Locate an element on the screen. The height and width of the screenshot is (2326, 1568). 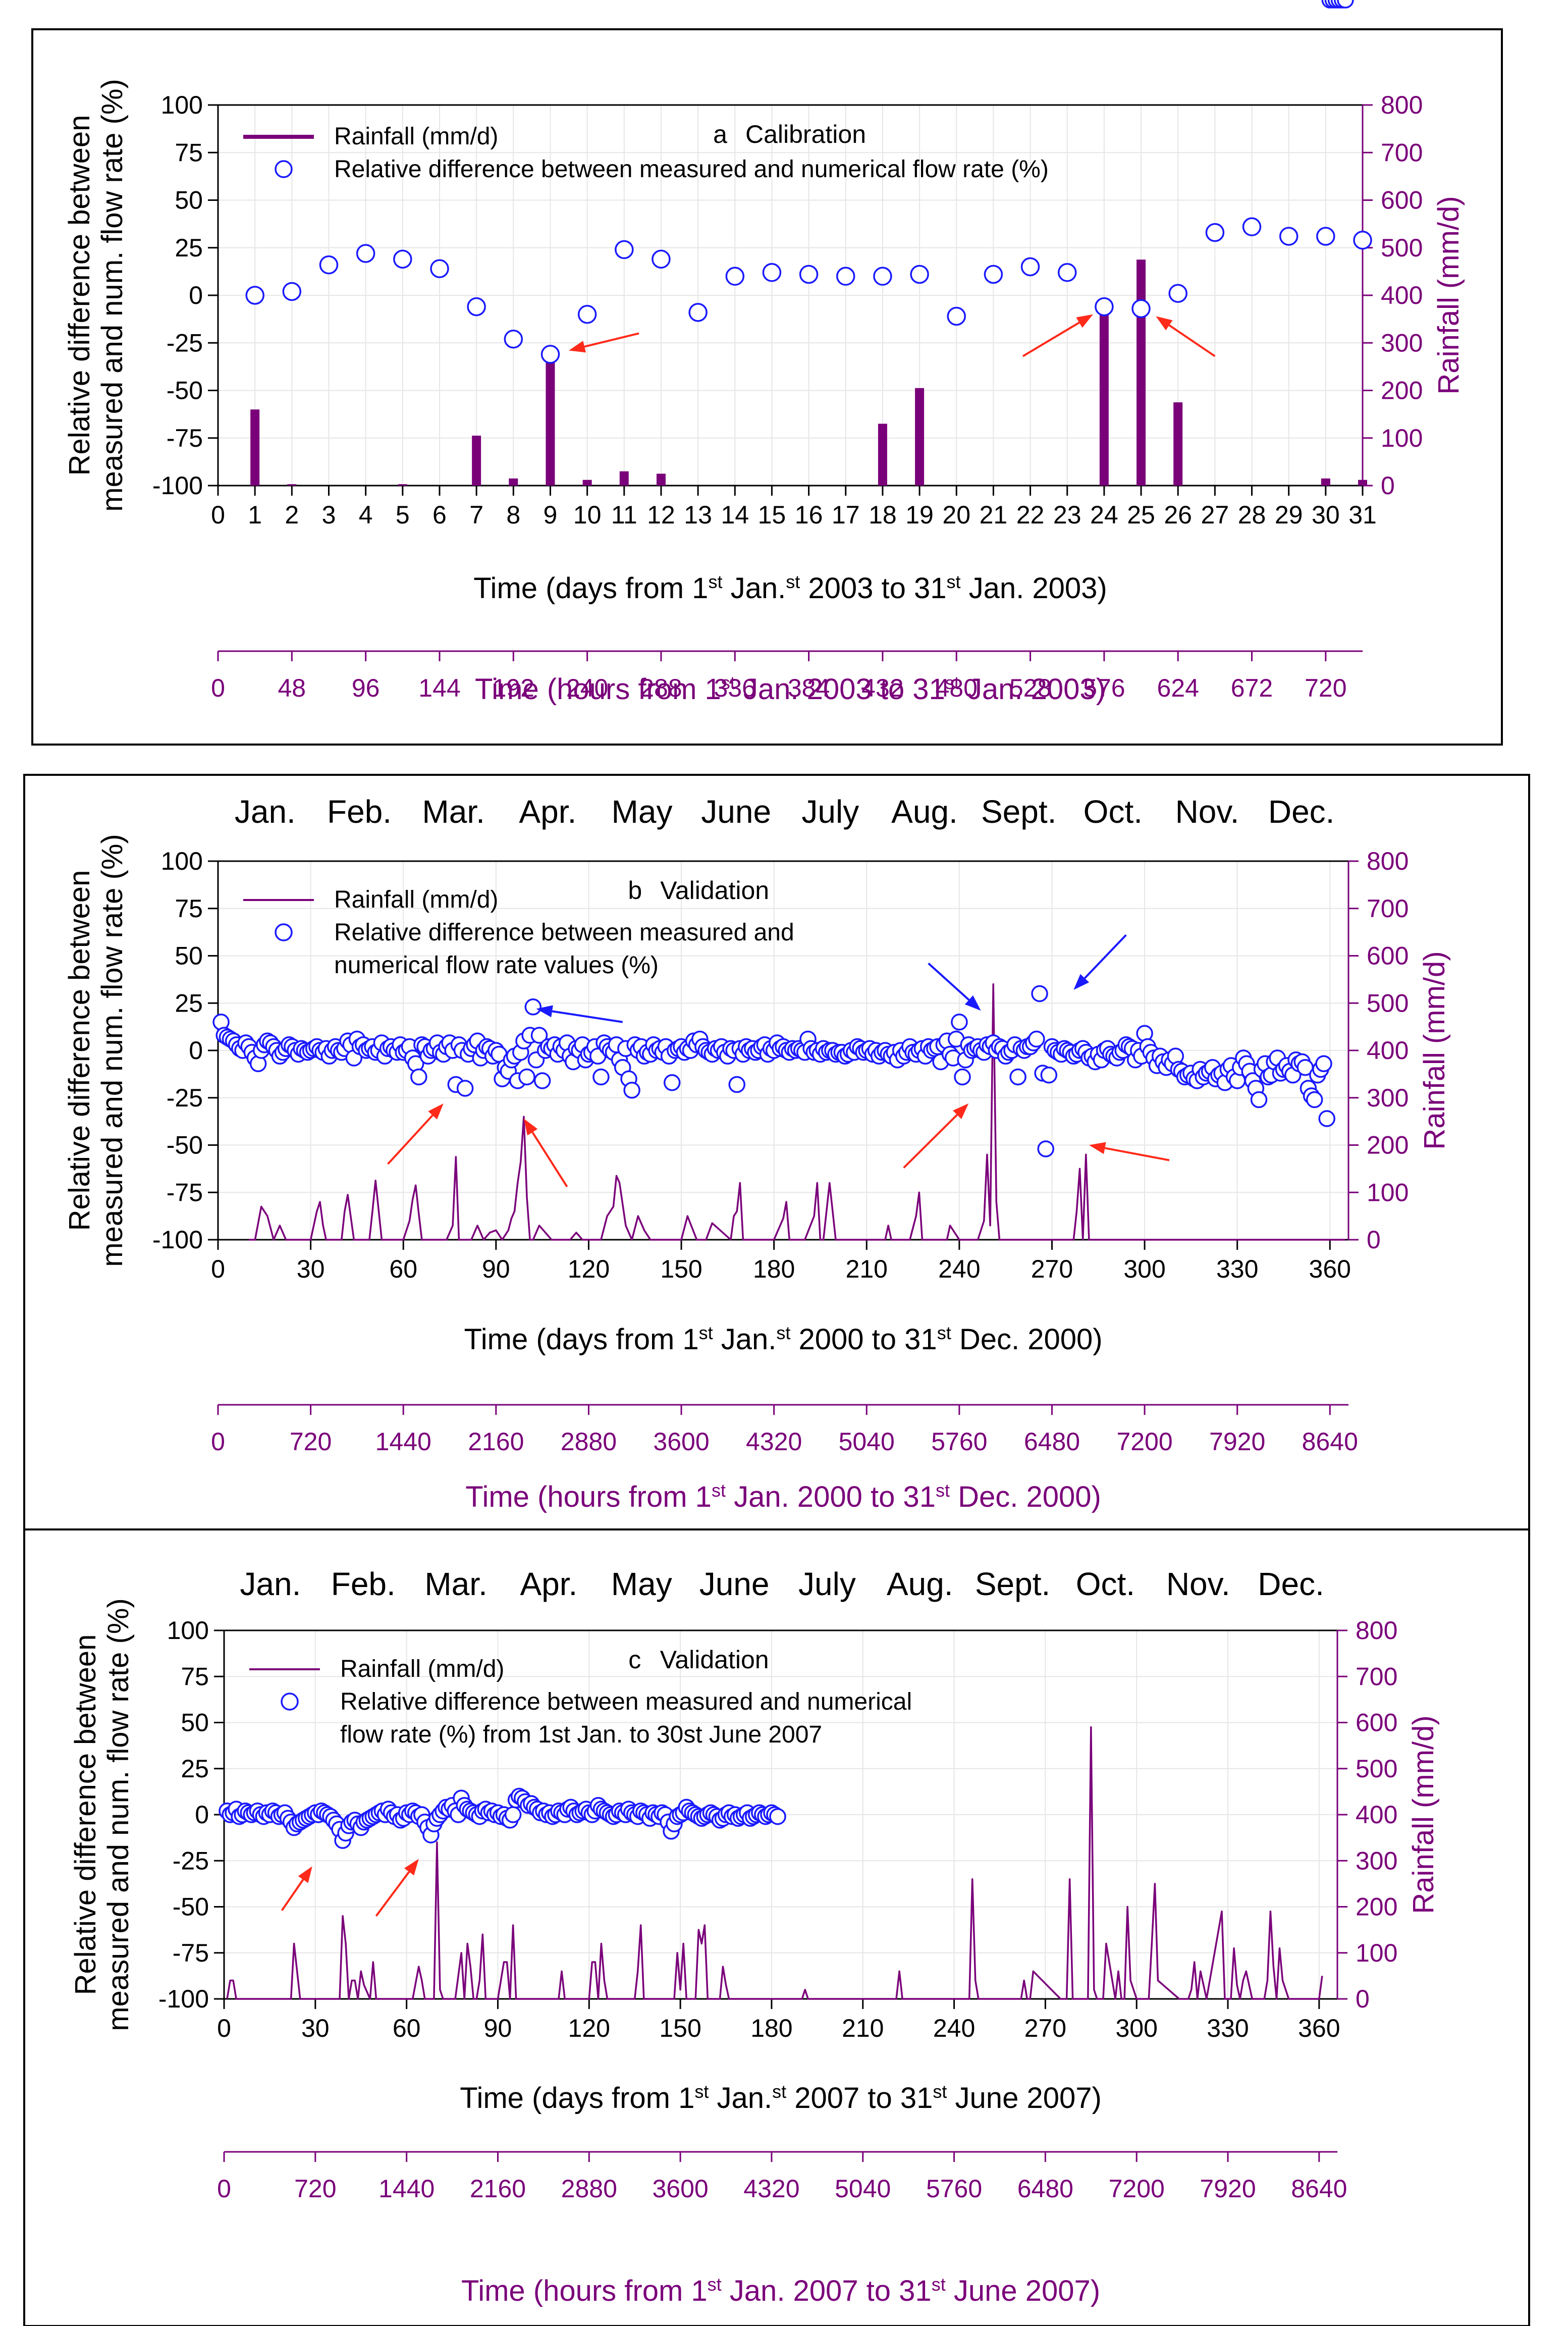
x-tick-label: 30 is located at coordinates (315, 2028).